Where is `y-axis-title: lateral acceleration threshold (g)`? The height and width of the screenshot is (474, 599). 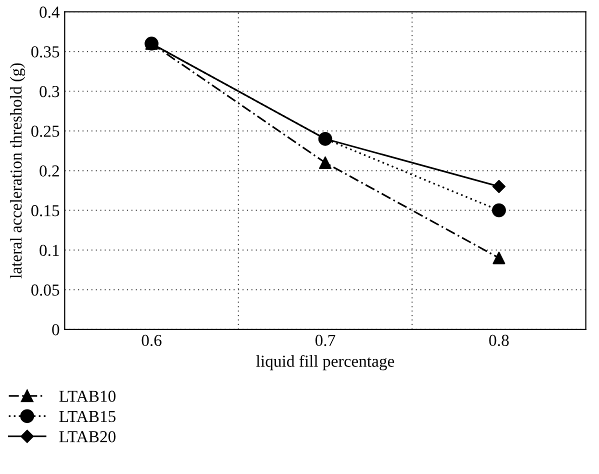
y-axis-title: lateral acceleration threshold (g) is located at coordinates (18, 170).